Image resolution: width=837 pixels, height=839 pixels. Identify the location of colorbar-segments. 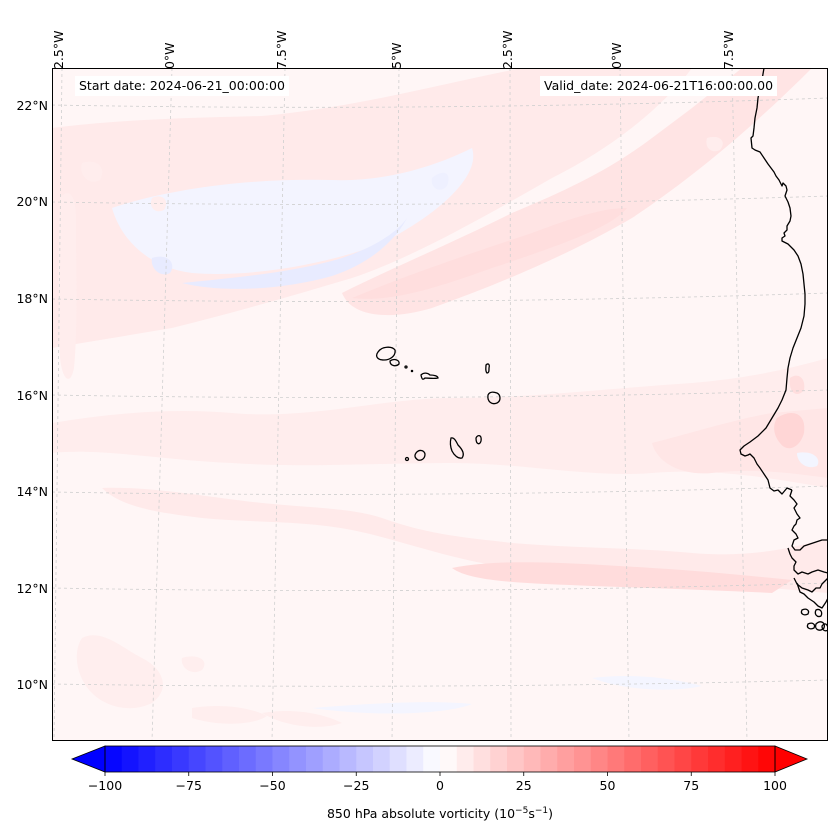
(440, 759).